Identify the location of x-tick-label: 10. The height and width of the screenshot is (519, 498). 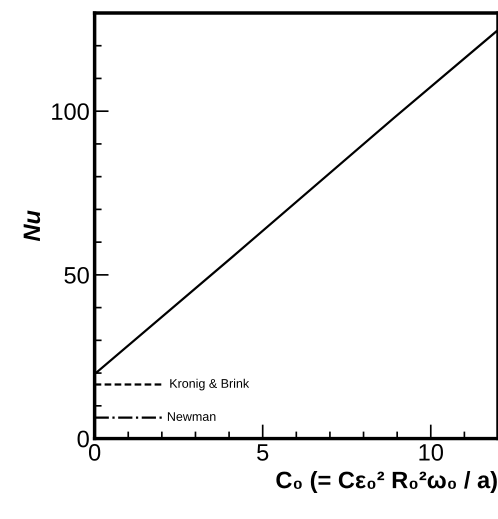
(431, 452).